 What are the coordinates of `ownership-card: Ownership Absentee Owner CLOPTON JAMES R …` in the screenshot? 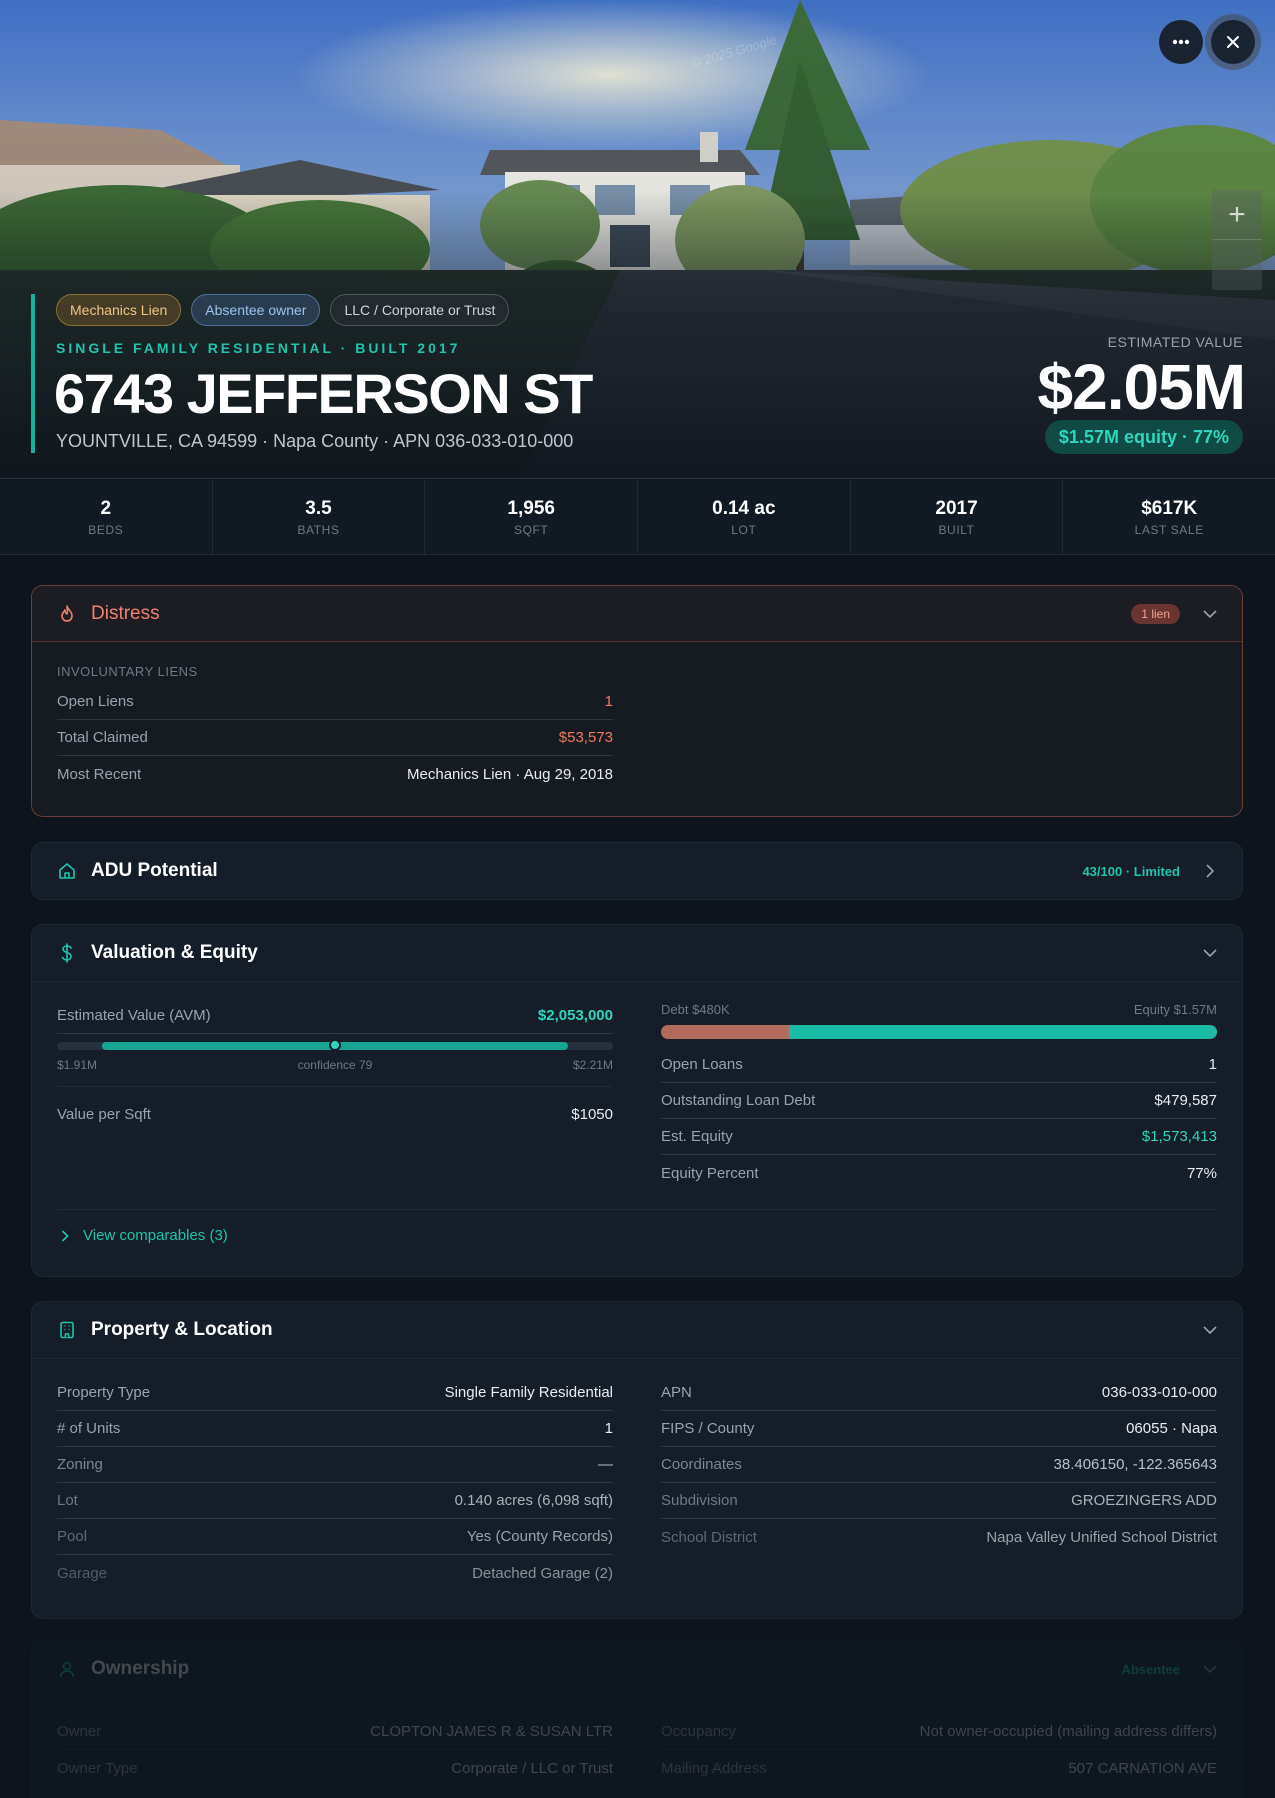 It's located at (637, 1719).